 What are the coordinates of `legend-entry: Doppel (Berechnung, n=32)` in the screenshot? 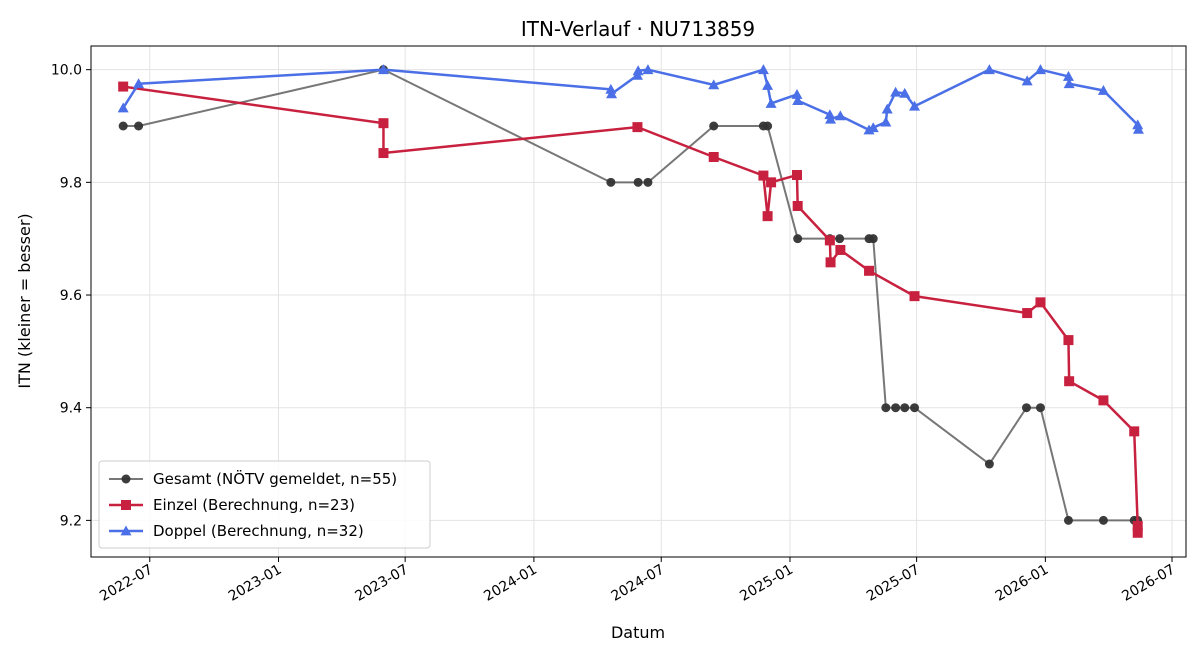 It's located at (236, 531).